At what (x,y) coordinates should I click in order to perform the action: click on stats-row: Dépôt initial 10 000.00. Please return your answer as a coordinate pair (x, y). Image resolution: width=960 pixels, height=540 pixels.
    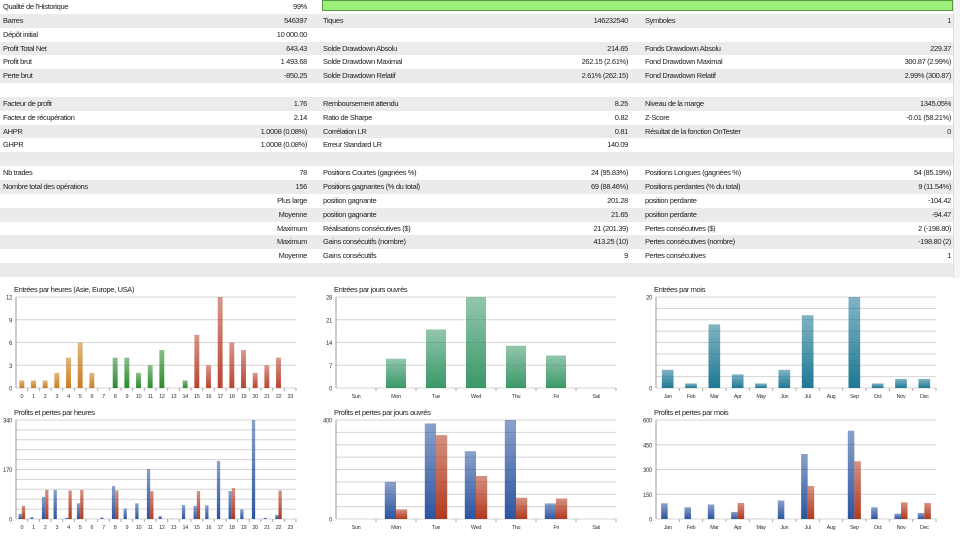
    Looking at the image, I should click on (476, 35).